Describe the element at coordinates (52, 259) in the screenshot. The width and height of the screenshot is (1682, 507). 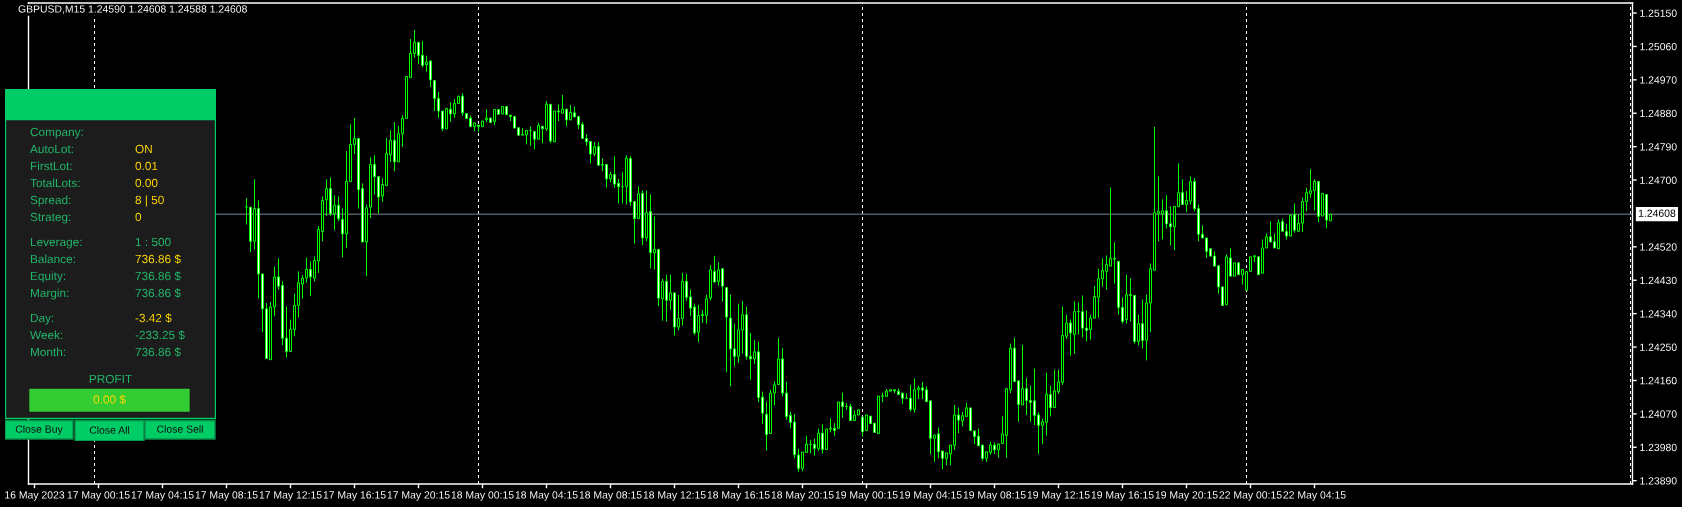
I see `annotation: Balance:` at that location.